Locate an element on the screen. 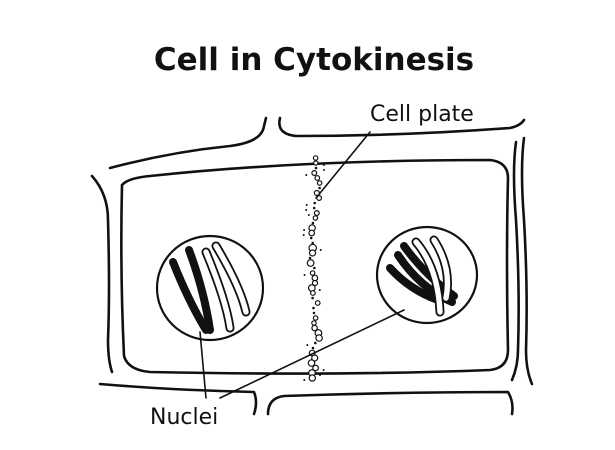 This screenshot has height=450, width=615. cell-plate-label: Cell plate is located at coordinates (422, 114).